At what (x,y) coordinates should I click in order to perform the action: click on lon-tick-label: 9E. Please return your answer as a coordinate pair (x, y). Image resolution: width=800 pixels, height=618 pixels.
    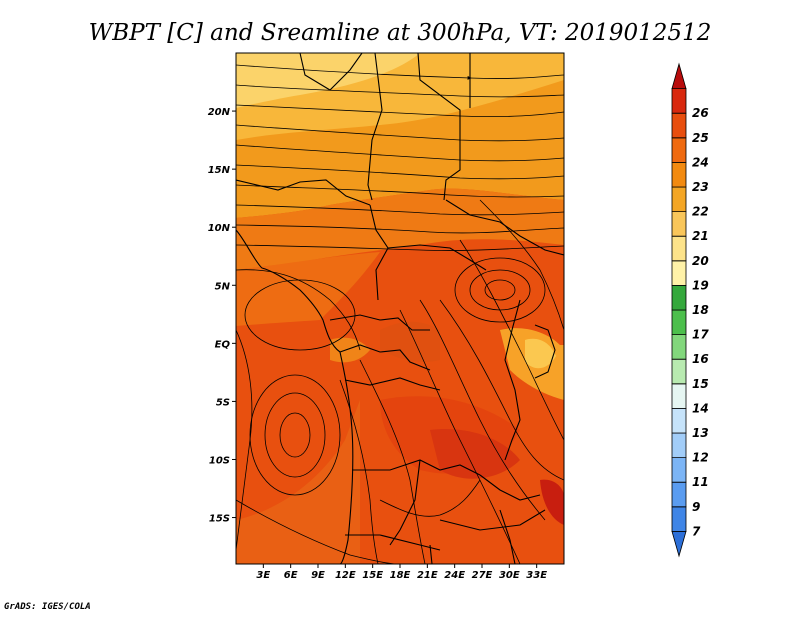
    Looking at the image, I should click on (318, 575).